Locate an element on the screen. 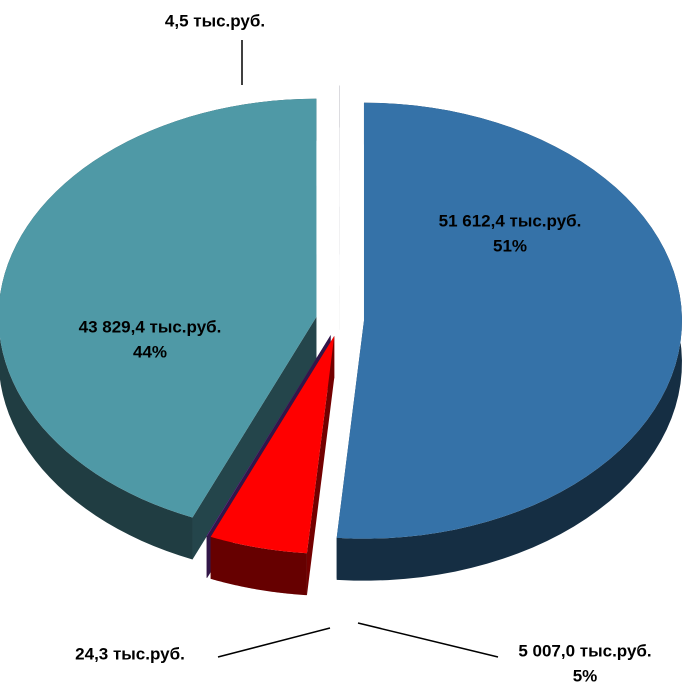 The image size is (690, 685). percent-label: 51% is located at coordinates (510, 245).